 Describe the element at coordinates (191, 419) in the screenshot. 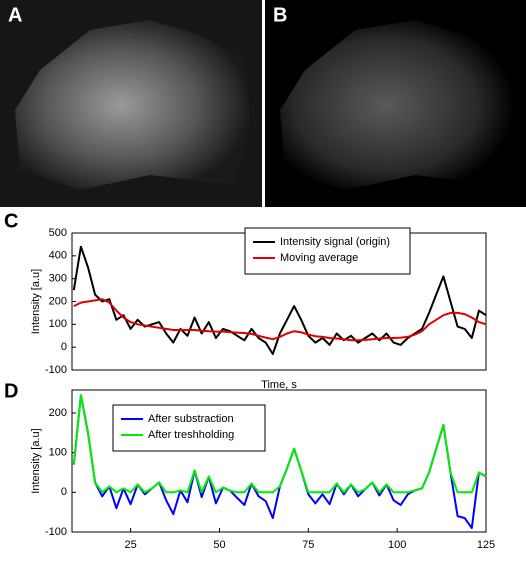

I see `legend-label: After substraction` at that location.